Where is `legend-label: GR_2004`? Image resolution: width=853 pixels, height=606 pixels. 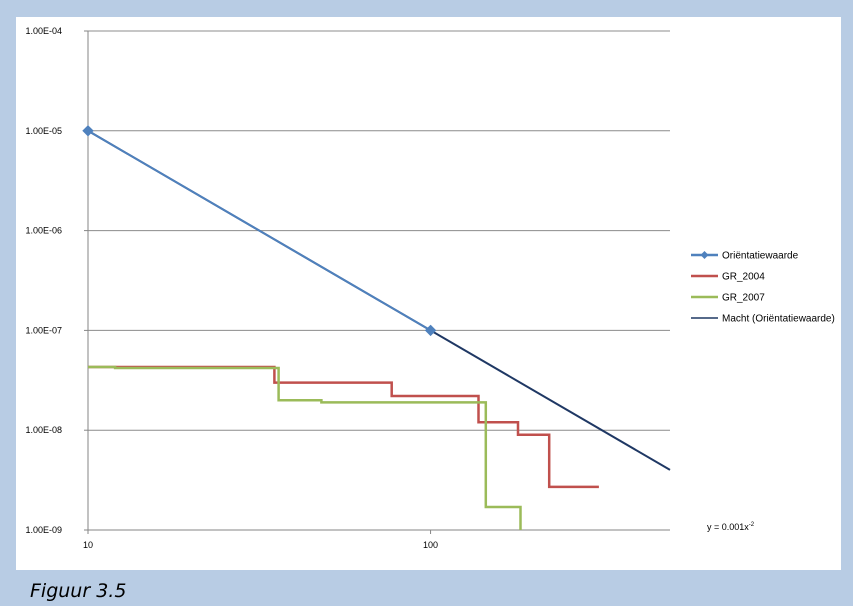
legend-label: GR_2004 is located at coordinates (743, 277).